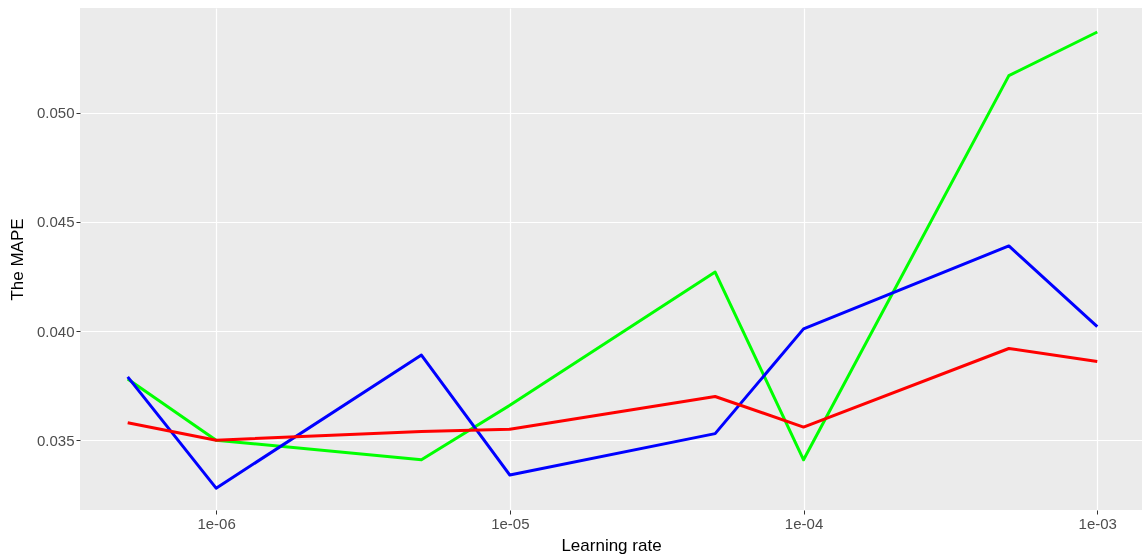  What do you see at coordinates (55, 222) in the screenshot?
I see `y-tick-label: 0.045` at bounding box center [55, 222].